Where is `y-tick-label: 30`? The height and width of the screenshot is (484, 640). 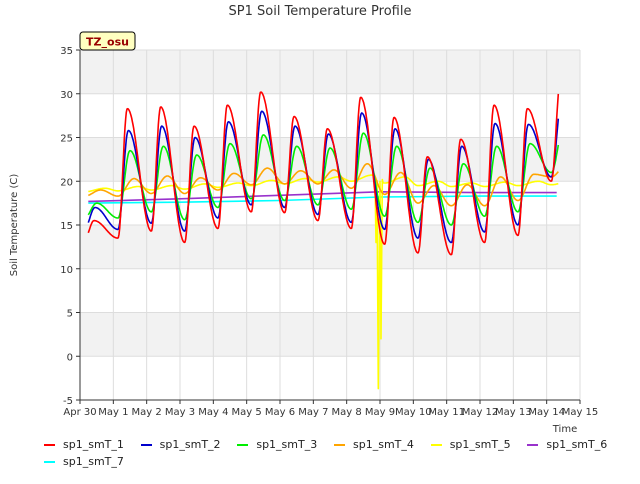
y-tick-label: 30 is located at coordinates (66, 95).